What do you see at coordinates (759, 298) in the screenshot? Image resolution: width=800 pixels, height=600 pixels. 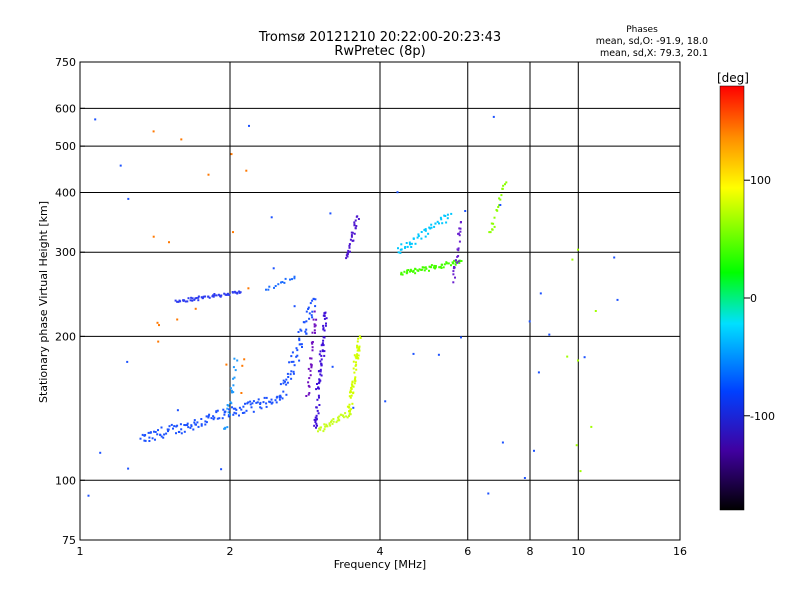 I see `colorbar-ticks: 100 0 -100` at bounding box center [759, 298].